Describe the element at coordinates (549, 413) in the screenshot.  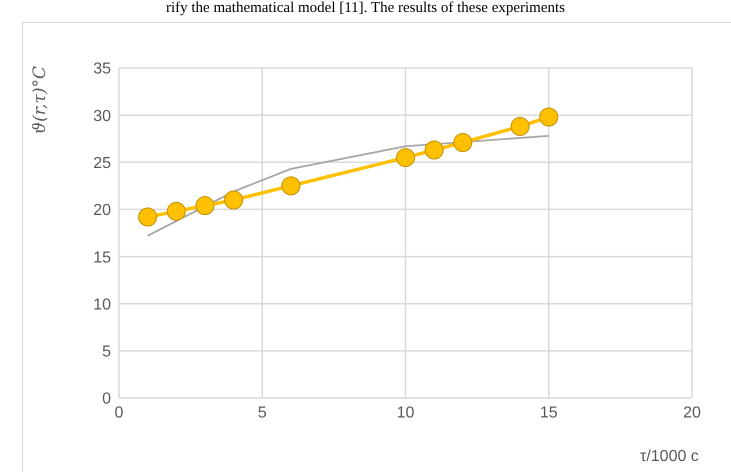
I see `x-tick-label: 15` at that location.